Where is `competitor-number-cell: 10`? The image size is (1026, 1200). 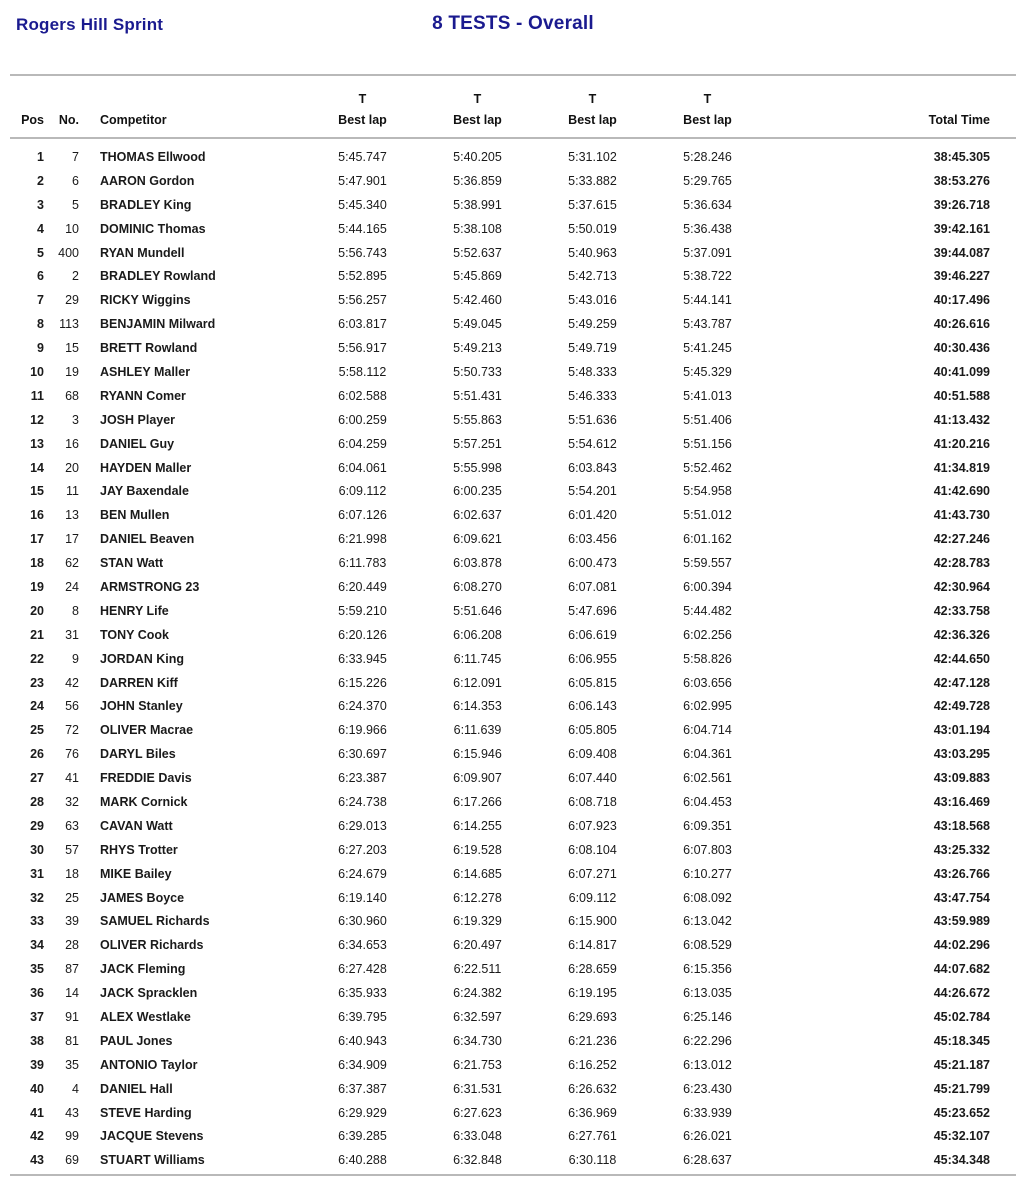 competitor-number-cell: 10 is located at coordinates (72, 228).